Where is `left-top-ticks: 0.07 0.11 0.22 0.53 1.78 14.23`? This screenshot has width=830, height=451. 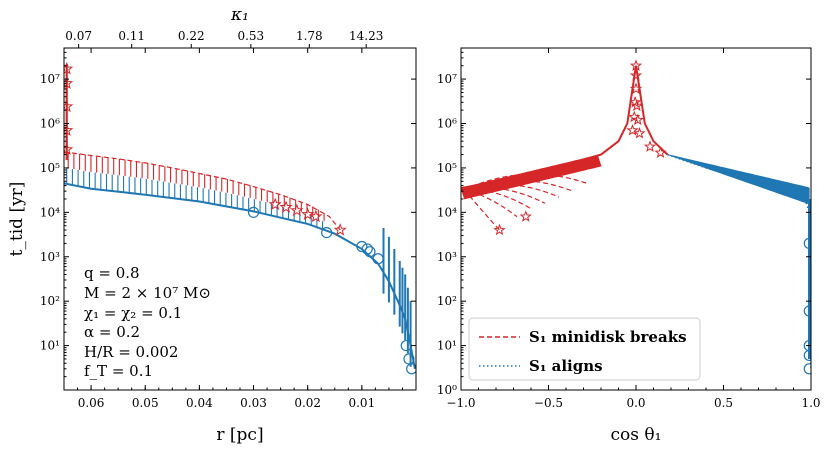
left-top-ticks: 0.07 0.11 0.22 0.53 1.78 14.23 is located at coordinates (224, 38).